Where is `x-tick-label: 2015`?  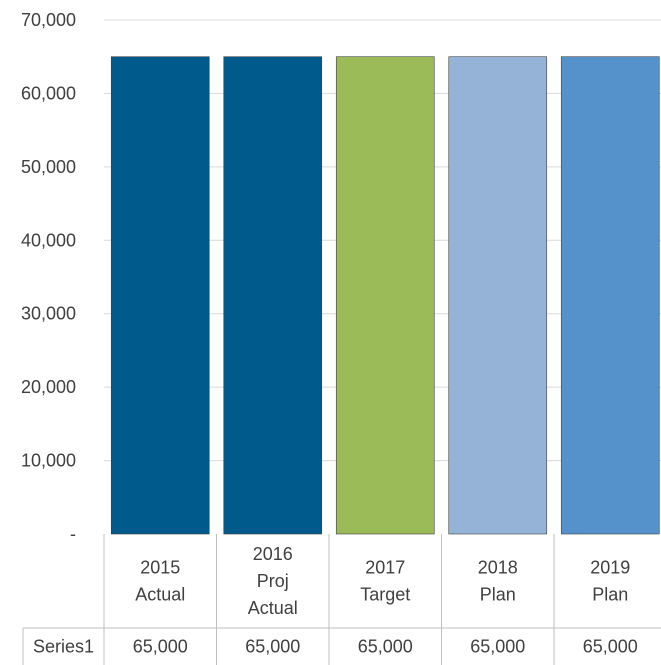 x-tick-label: 2015 is located at coordinates (160, 568).